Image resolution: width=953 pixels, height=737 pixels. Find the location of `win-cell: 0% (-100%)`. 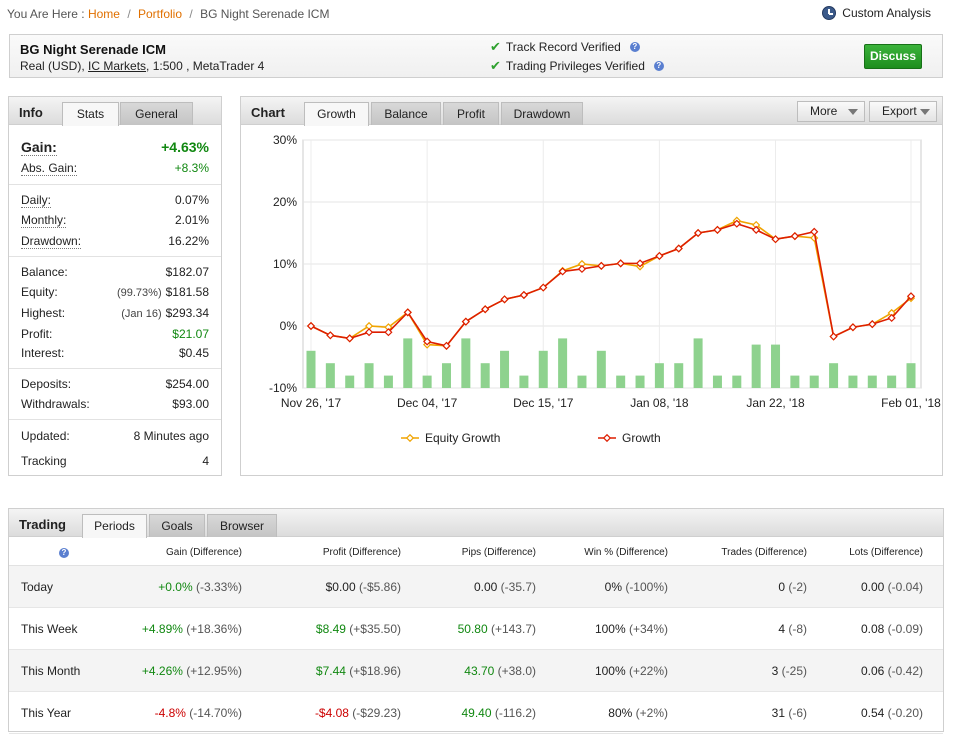

win-cell: 0% (-100%) is located at coordinates (636, 587).